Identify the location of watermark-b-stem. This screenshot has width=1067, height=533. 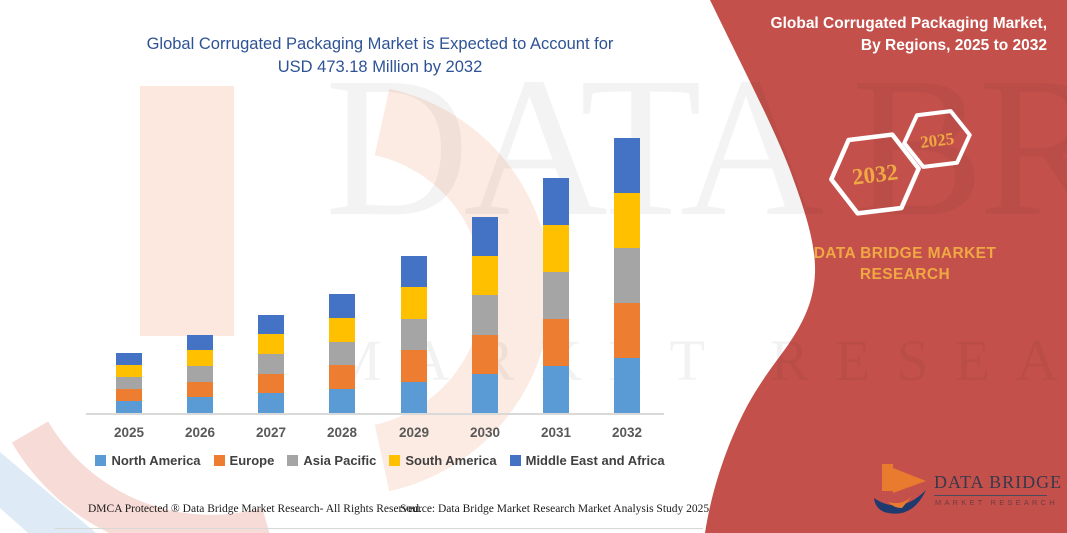
(187, 211).